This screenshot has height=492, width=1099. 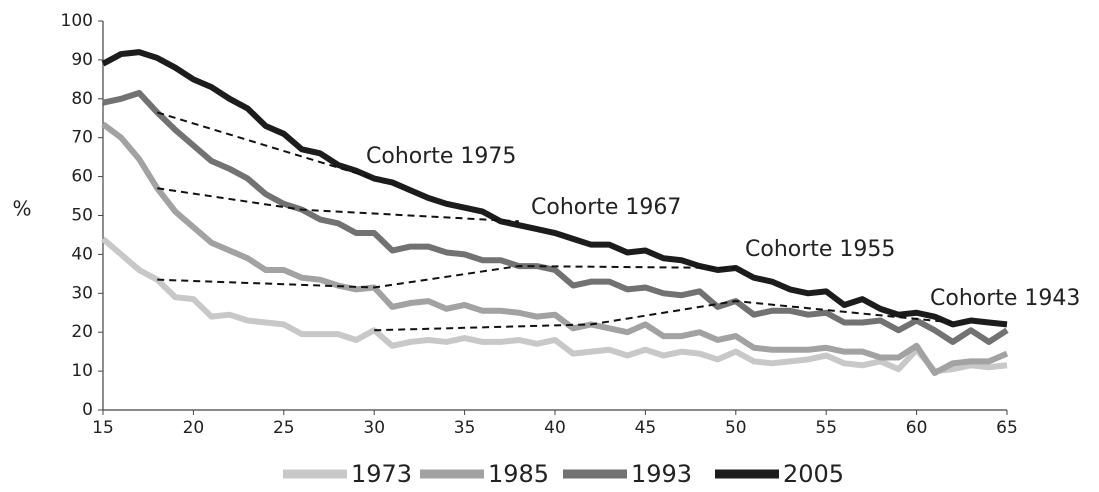 What do you see at coordinates (103, 428) in the screenshot?
I see `x-tick-label: 15` at bounding box center [103, 428].